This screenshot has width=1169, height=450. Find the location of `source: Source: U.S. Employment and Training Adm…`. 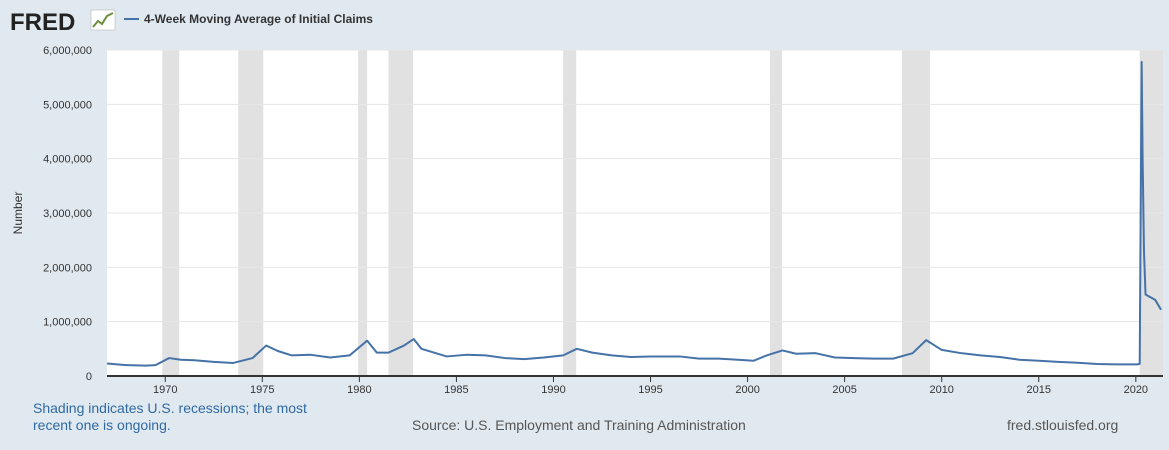

source: Source: U.S. Employment and Training Adm… is located at coordinates (579, 425).